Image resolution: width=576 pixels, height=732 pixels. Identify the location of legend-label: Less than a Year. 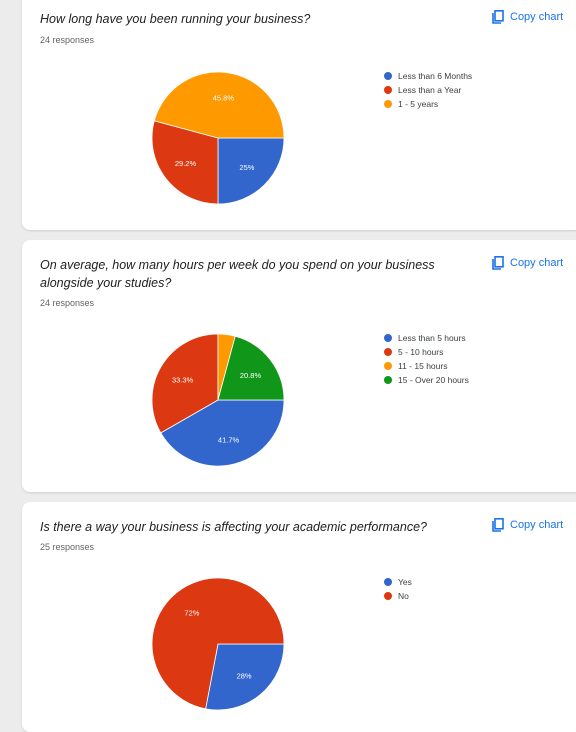
(430, 90).